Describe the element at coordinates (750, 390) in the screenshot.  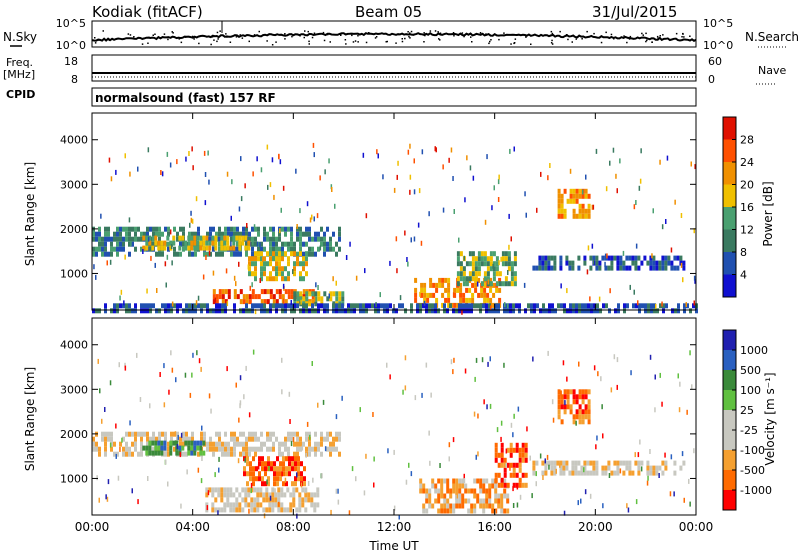
I see `colorbar-tick-label: 100` at that location.